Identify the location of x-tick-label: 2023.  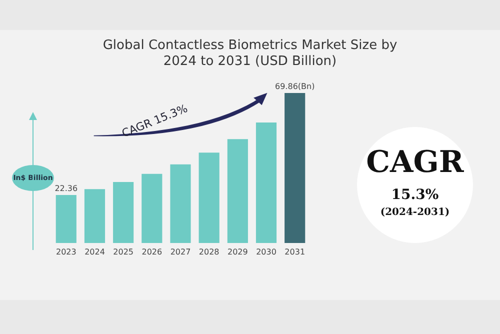
(66, 252).